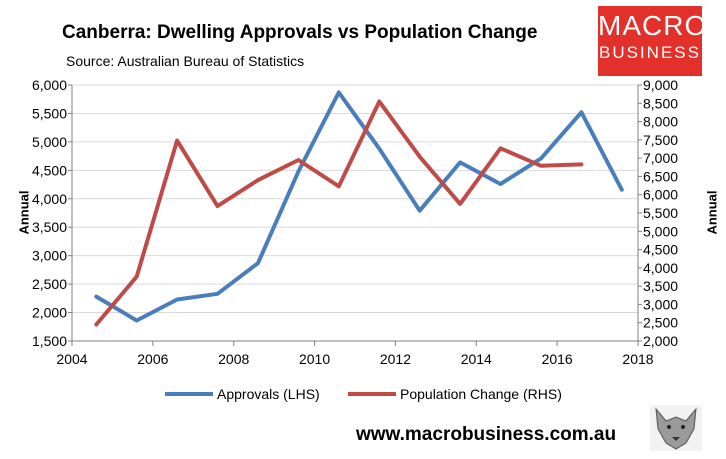 The height and width of the screenshot is (459, 726). I want to click on left-tick-label: 4,000, so click(49, 199).